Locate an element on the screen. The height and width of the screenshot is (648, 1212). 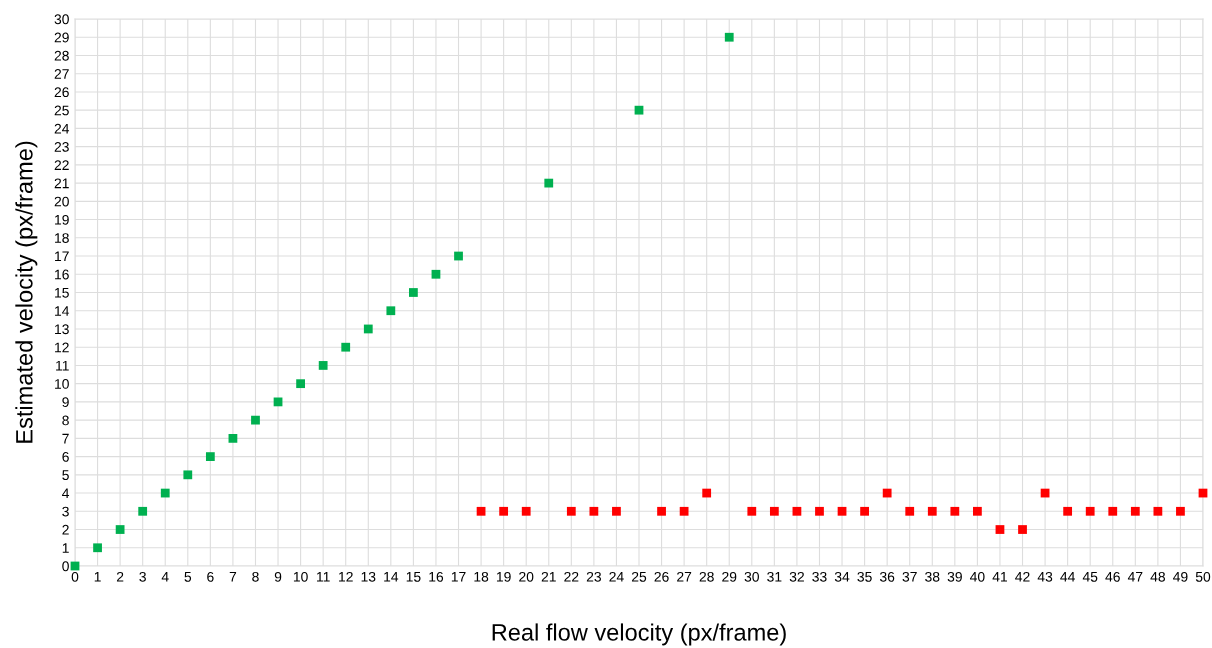
y-tick-label: 18 is located at coordinates (62, 238).